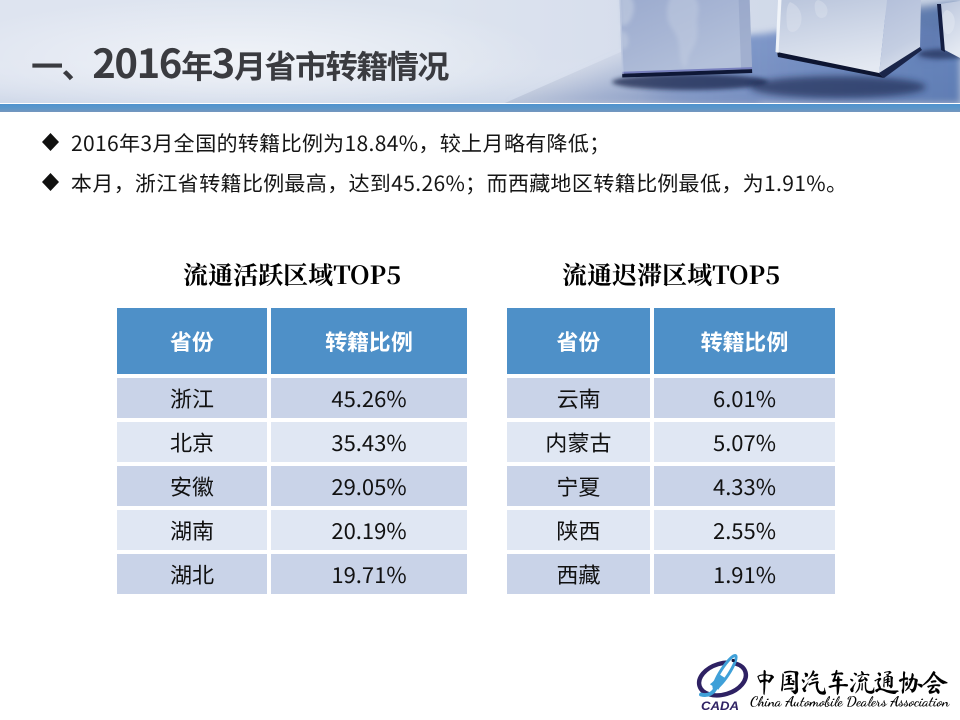 The height and width of the screenshot is (720, 960). What do you see at coordinates (720, 707) in the screenshot?
I see `svg-text: CADA` at bounding box center [720, 707].